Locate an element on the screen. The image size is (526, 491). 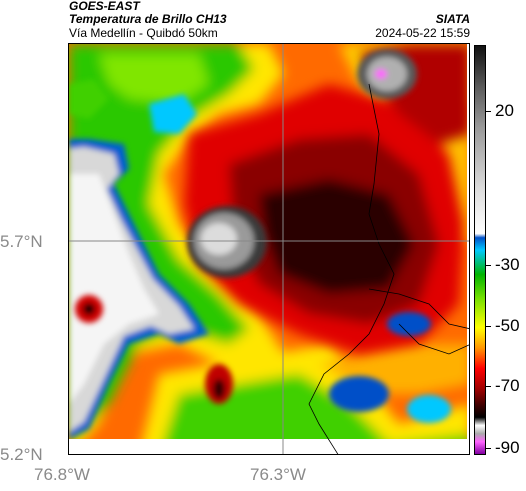
field-blue-spot-e is located at coordinates (409, 324).